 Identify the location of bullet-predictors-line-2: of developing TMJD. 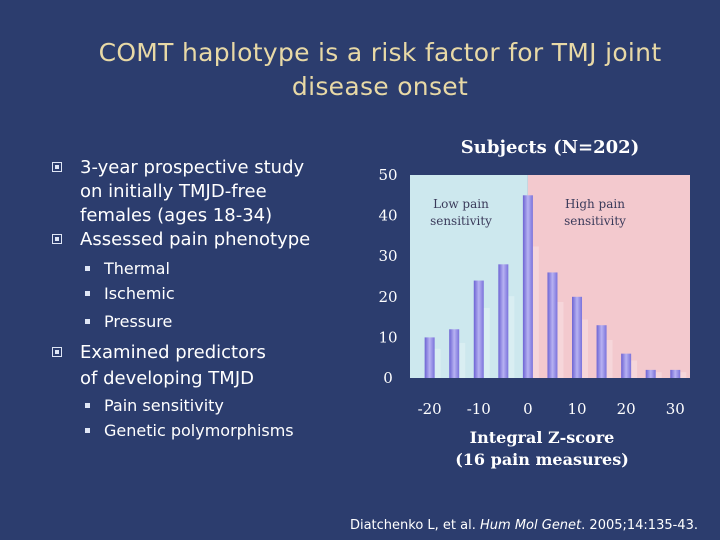
(167, 378).